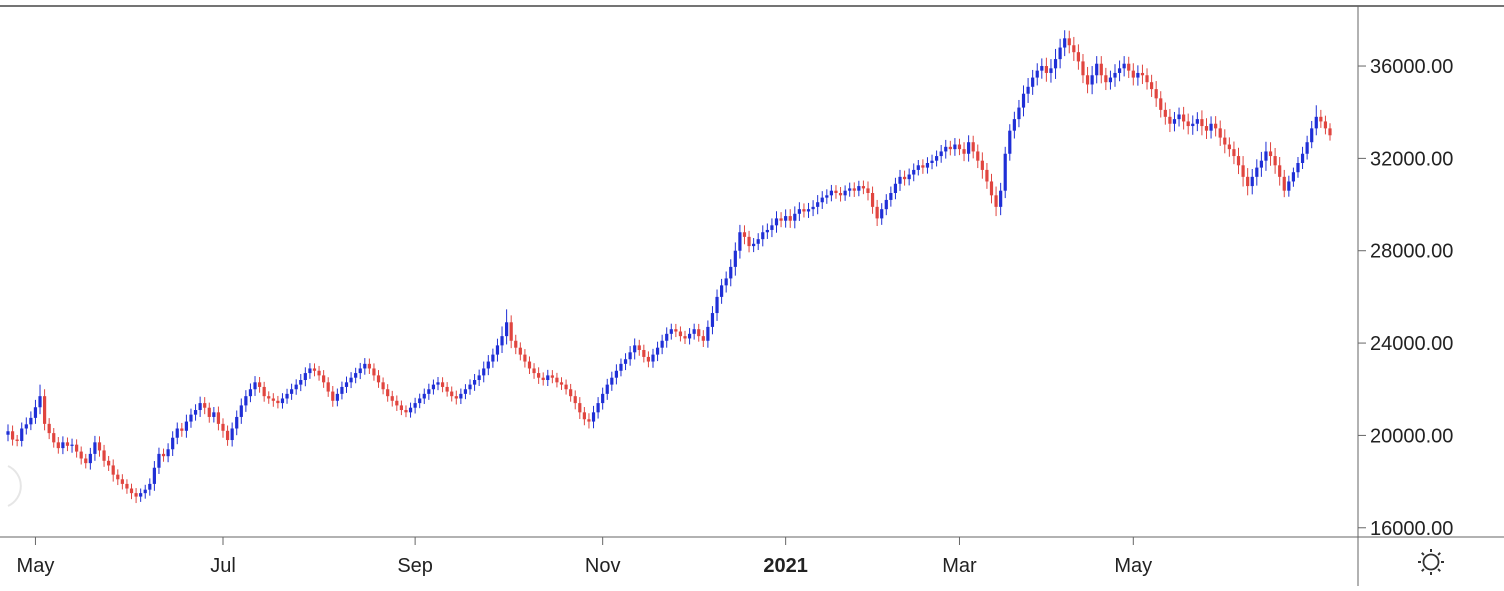  Describe the element at coordinates (14, 486) in the screenshot. I see `scroll-handle` at that location.